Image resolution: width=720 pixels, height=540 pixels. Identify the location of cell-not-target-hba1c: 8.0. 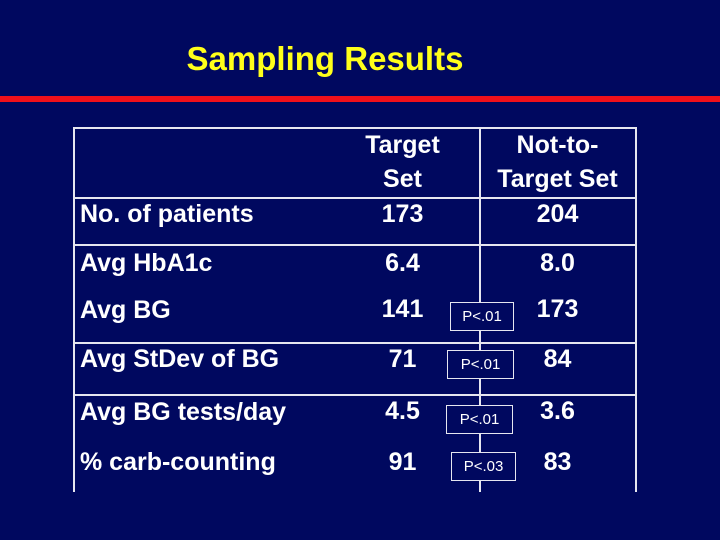
(557, 263).